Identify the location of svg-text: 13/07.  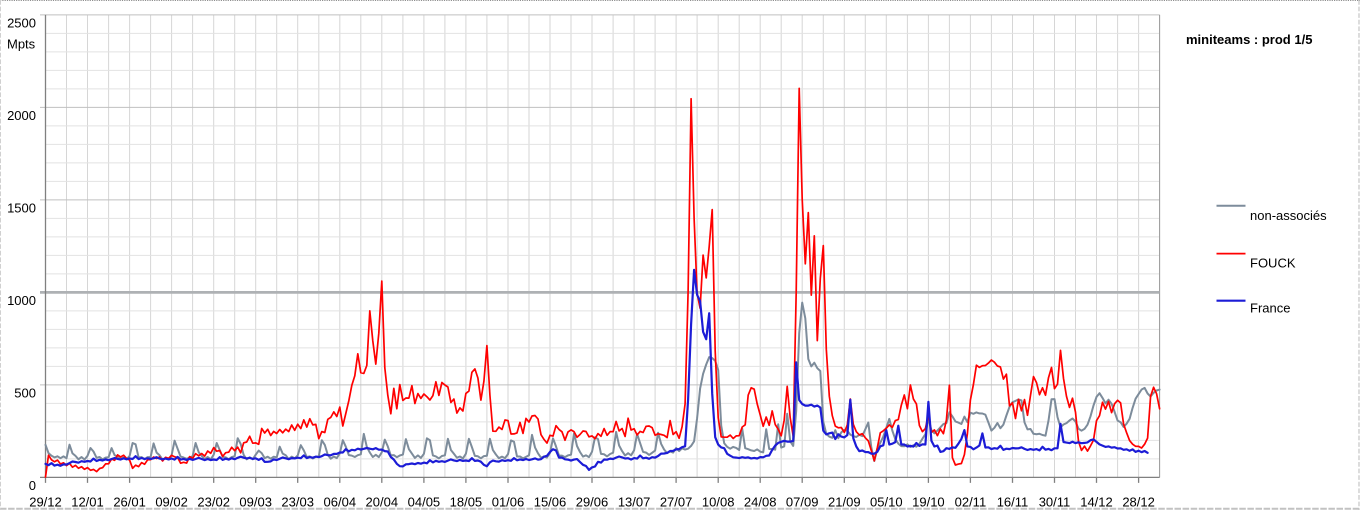
(634, 502).